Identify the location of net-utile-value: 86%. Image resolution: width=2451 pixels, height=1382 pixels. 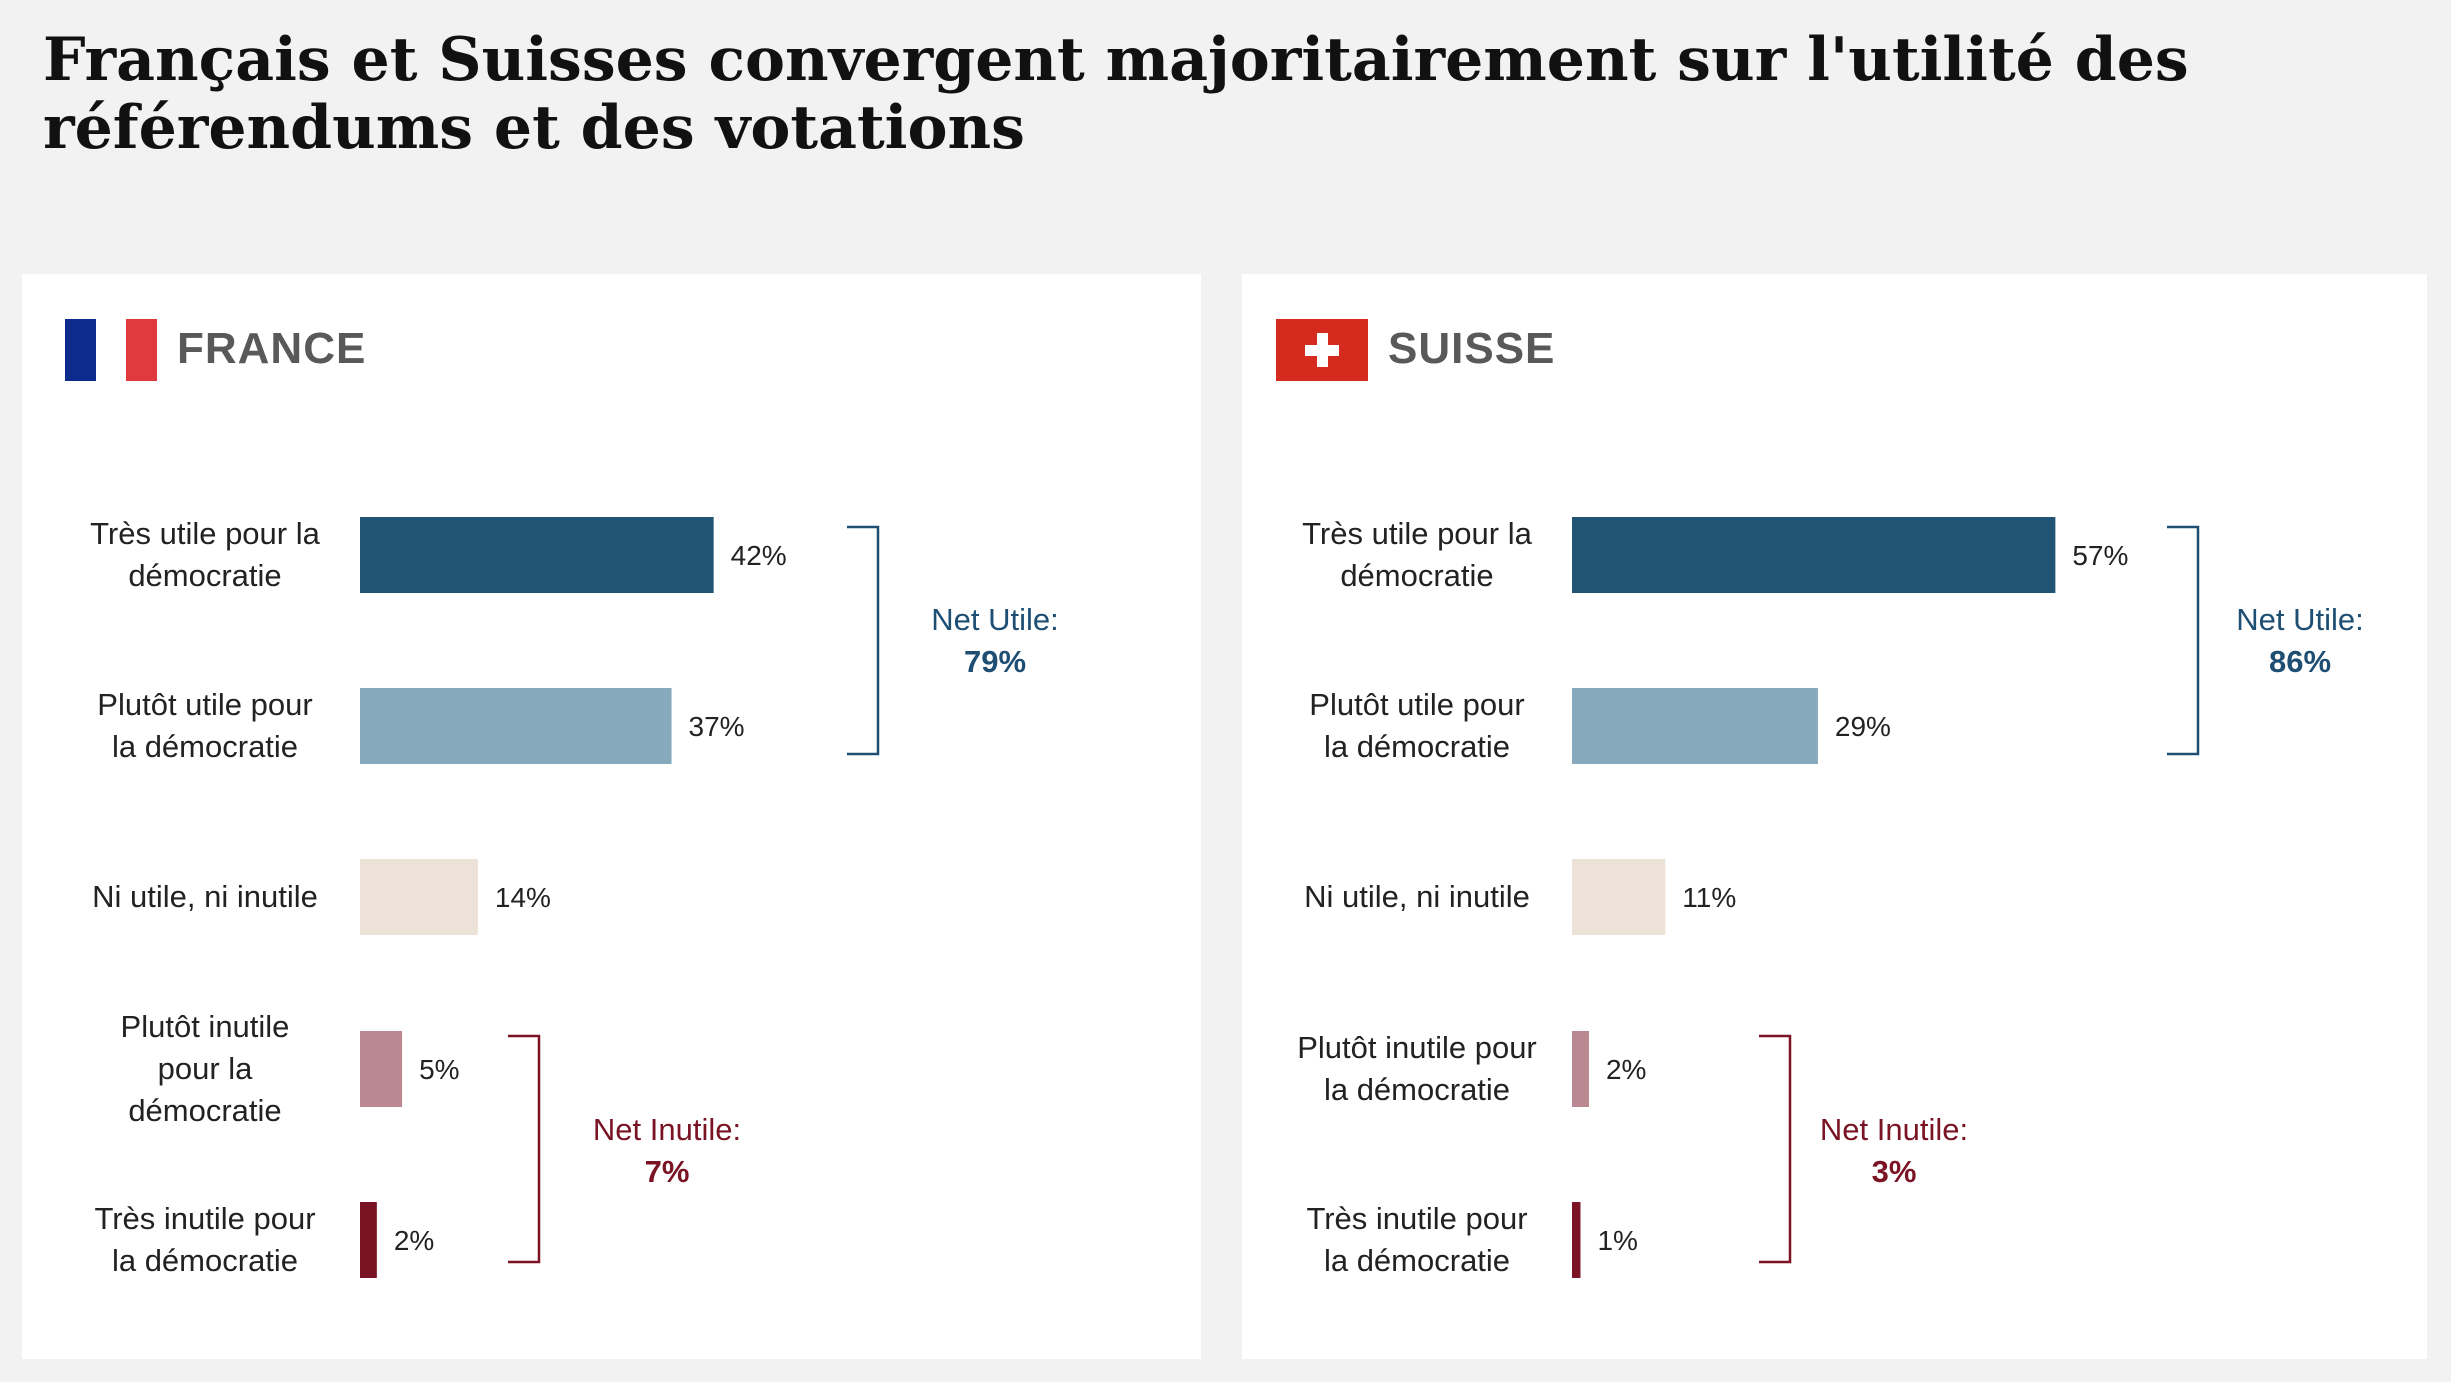
(2300, 661).